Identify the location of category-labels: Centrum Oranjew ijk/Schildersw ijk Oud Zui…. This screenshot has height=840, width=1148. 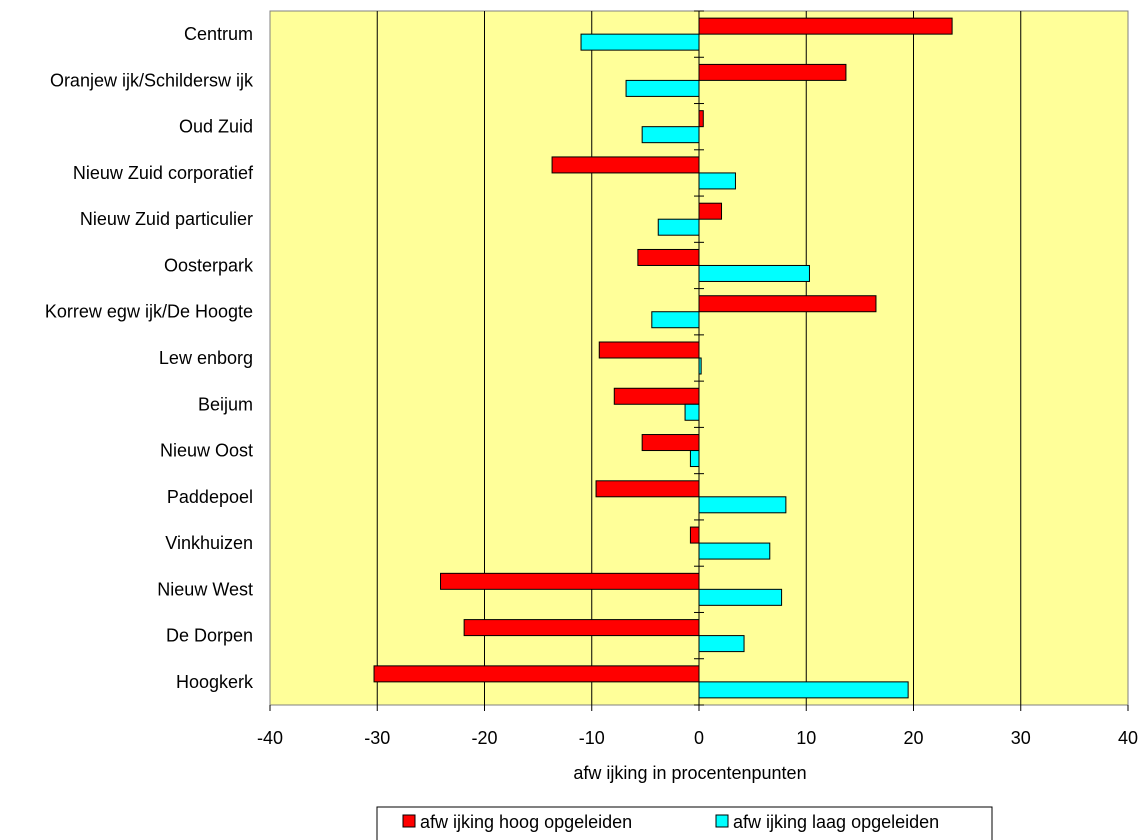
(149, 358).